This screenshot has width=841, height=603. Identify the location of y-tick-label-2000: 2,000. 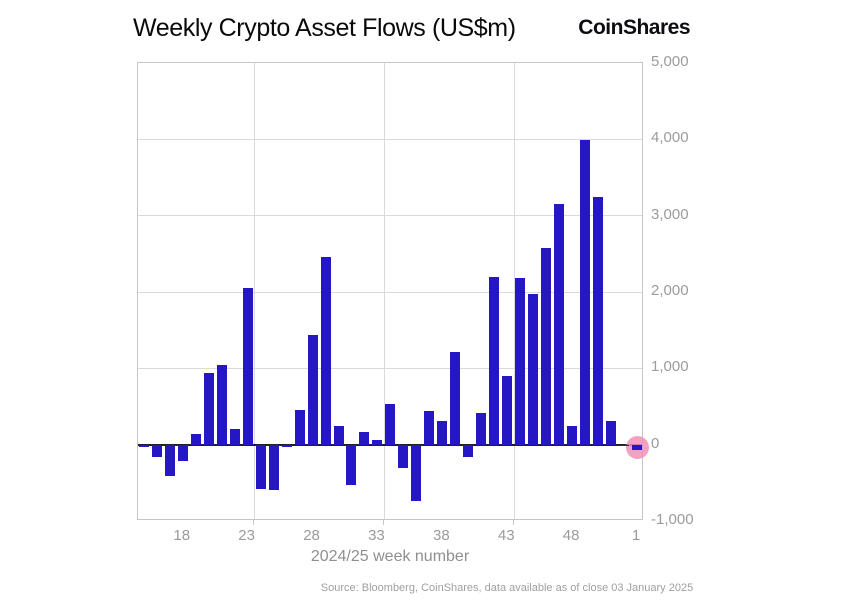
(670, 290).